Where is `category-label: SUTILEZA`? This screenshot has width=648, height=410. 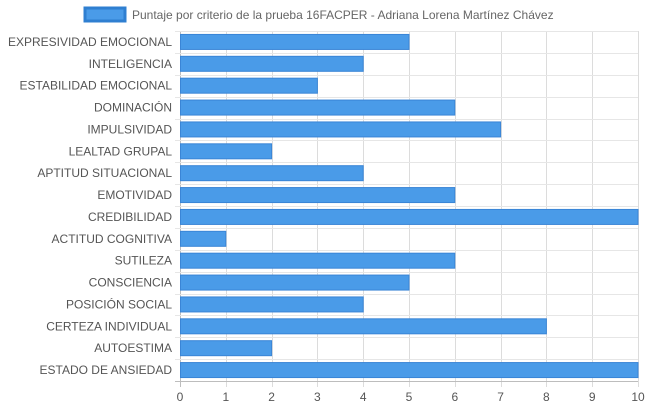
category-label: SUTILEZA is located at coordinates (143, 261).